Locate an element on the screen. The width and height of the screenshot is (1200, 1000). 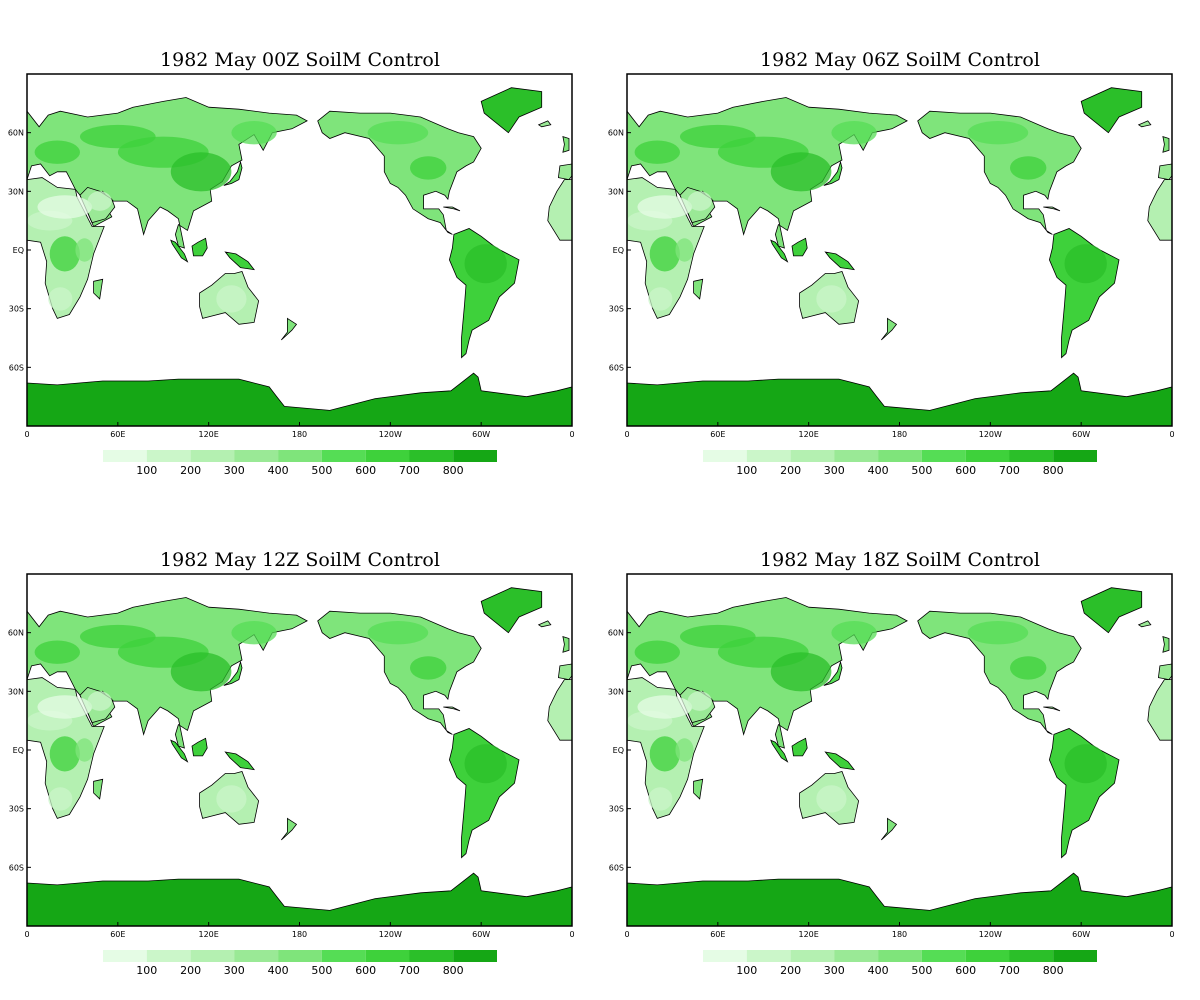
lat-label: 30N is located at coordinates (16, 191).